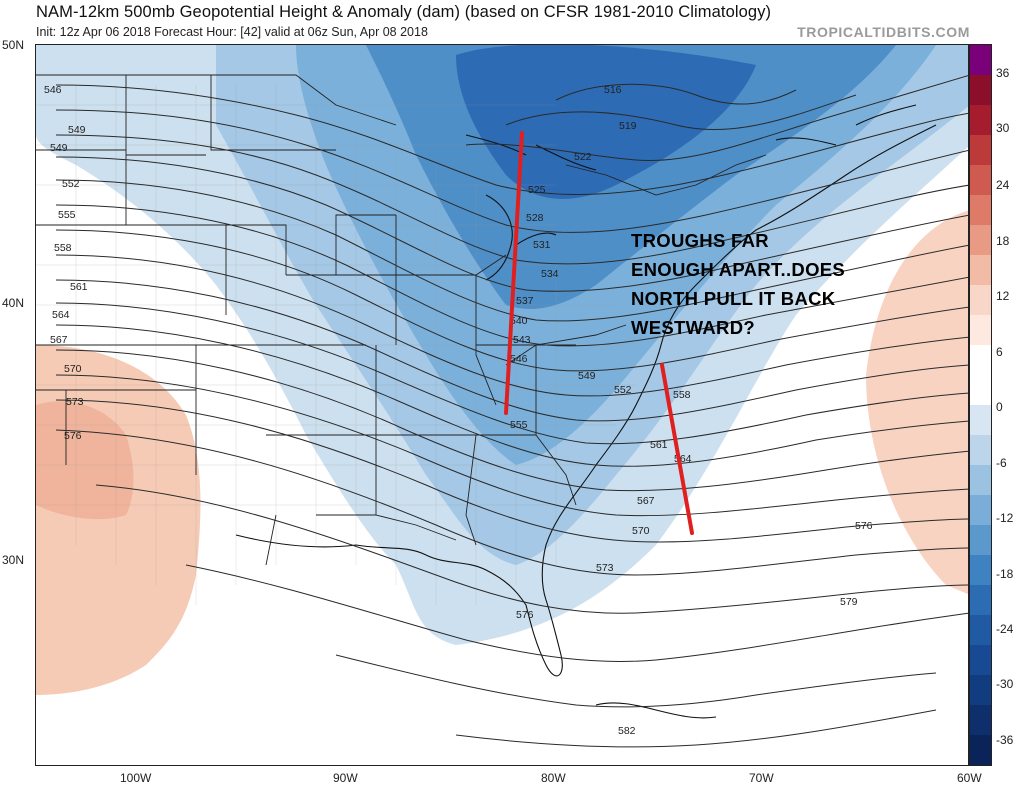  Describe the element at coordinates (61, 315) in the screenshot. I see `contour-label: 564` at that location.